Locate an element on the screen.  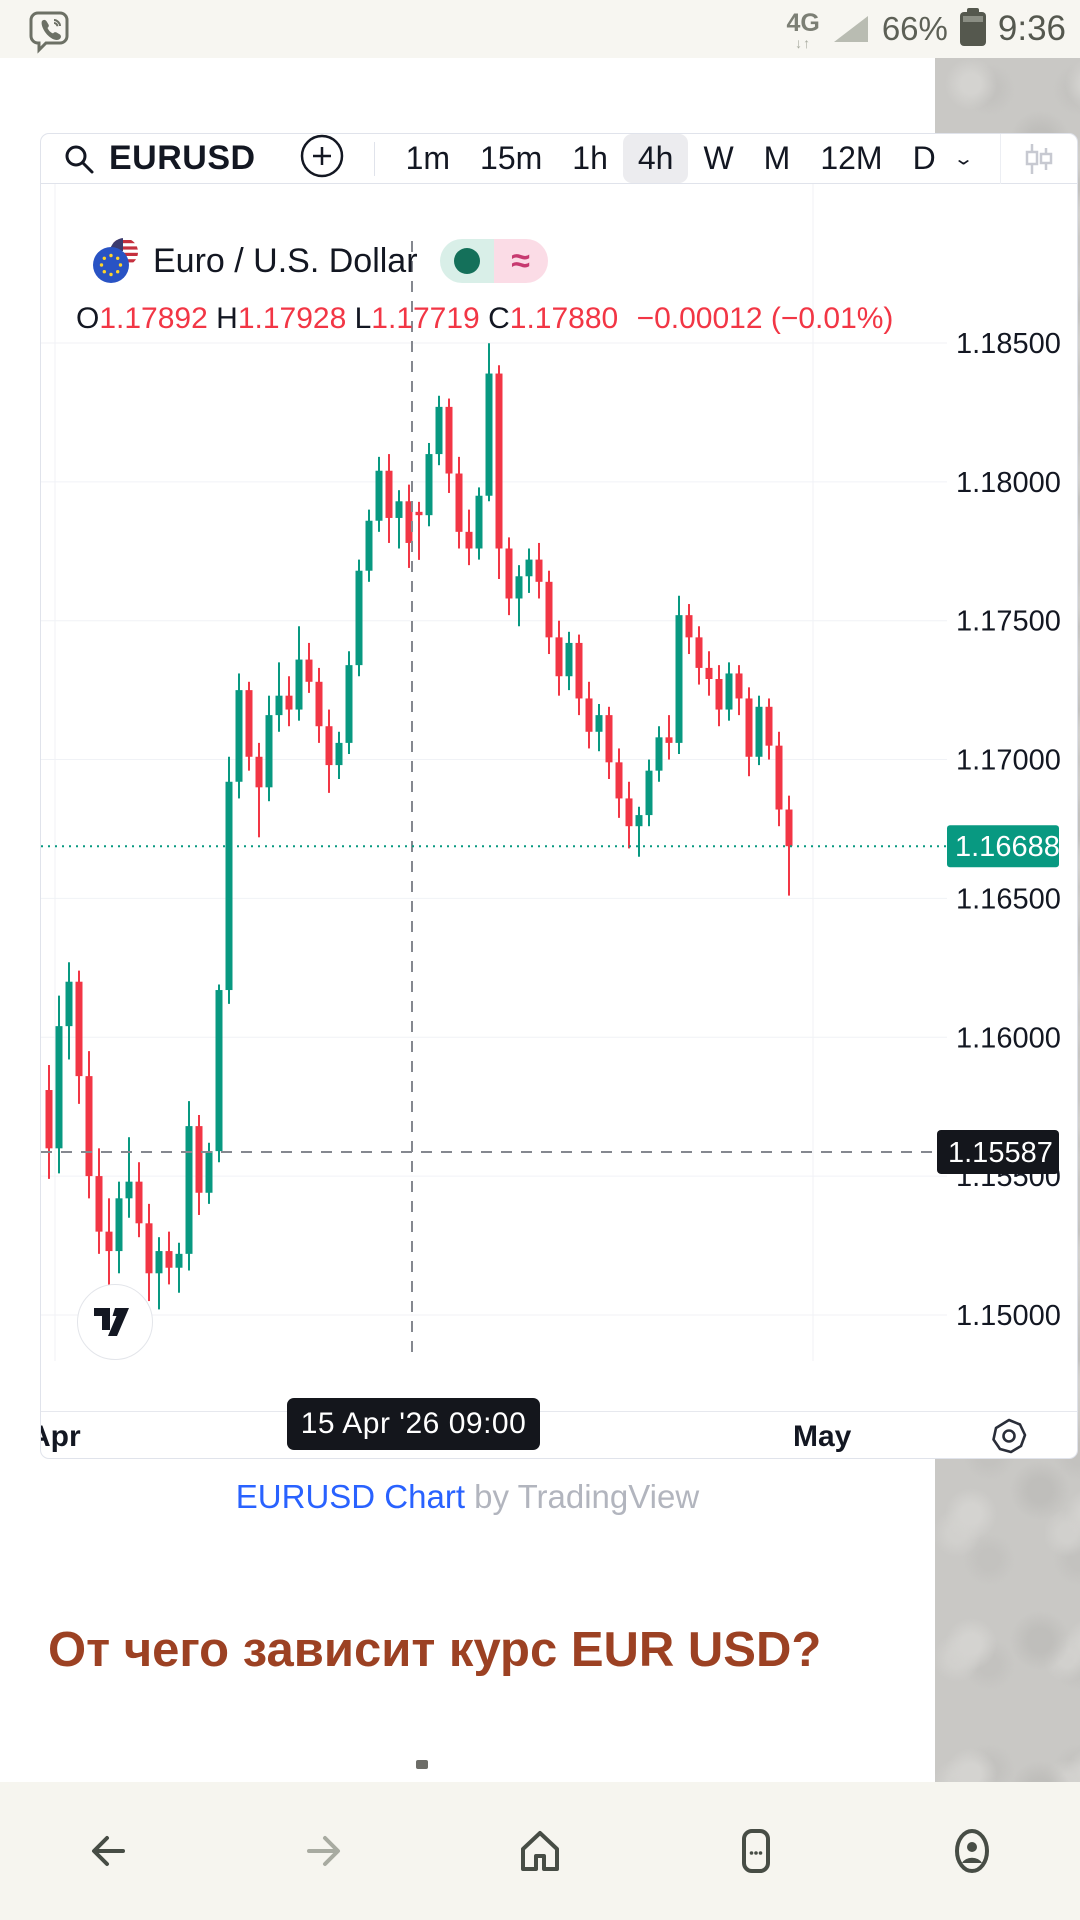
profile-button is located at coordinates (972, 1851).